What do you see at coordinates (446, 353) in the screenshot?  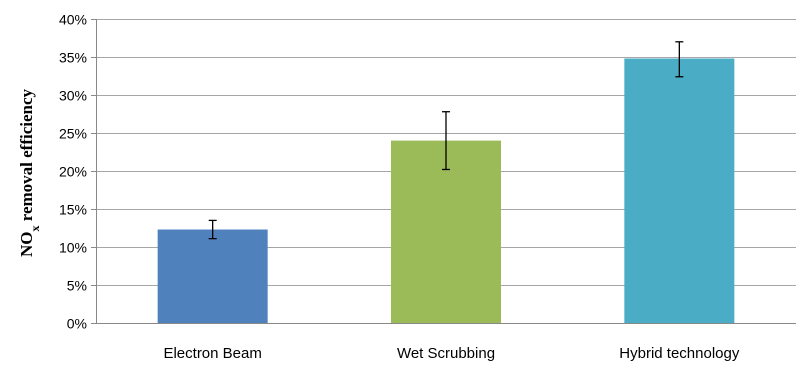 I see `x-category-label: Wet Scrubbing` at bounding box center [446, 353].